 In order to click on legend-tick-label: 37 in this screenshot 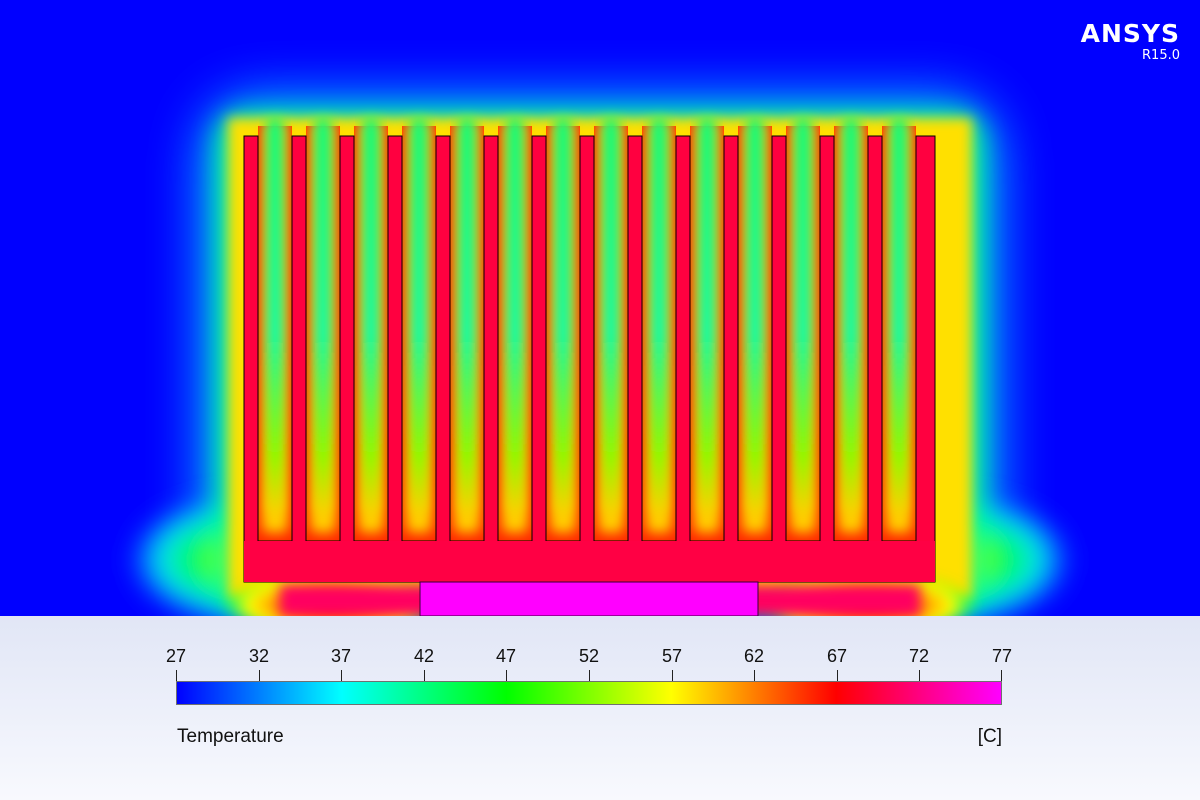, I will do `click(341, 656)`.